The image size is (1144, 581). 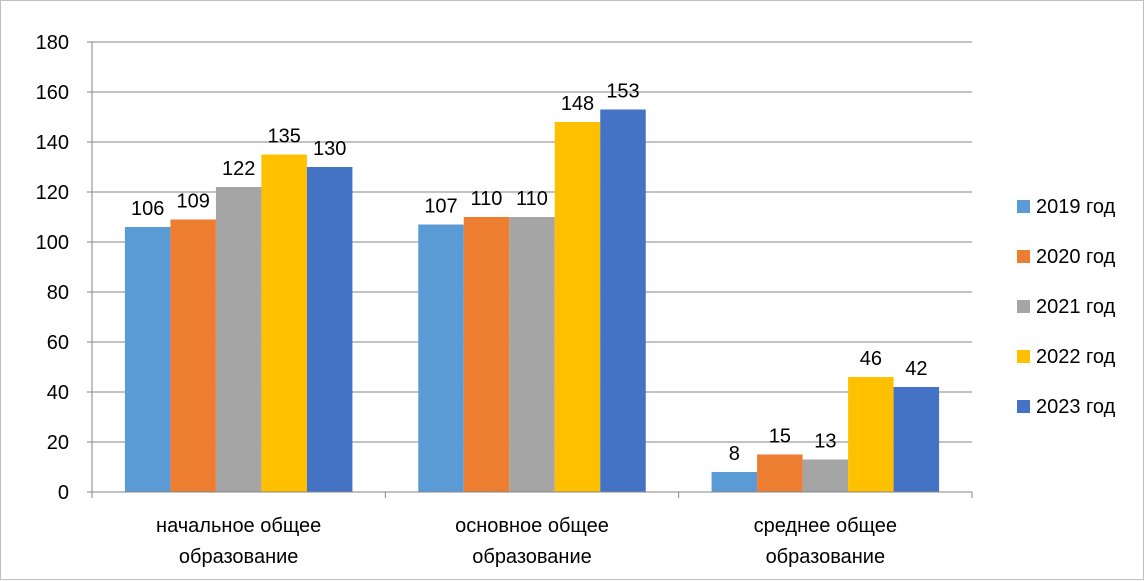 I want to click on y-tick-label: 120, so click(x=52, y=193).